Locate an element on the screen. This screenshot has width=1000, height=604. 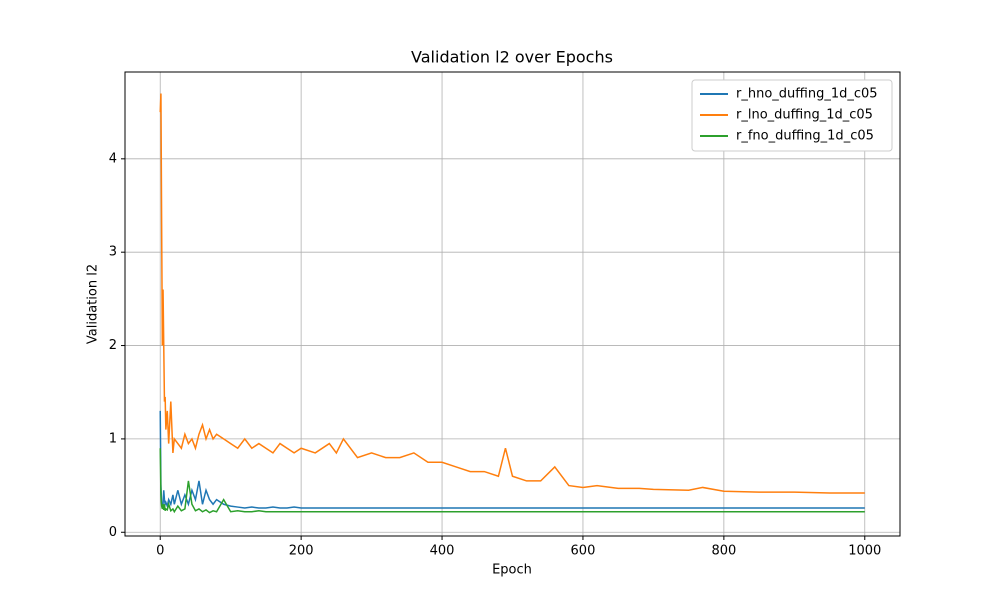
x-tick-label: 0 is located at coordinates (160, 551).